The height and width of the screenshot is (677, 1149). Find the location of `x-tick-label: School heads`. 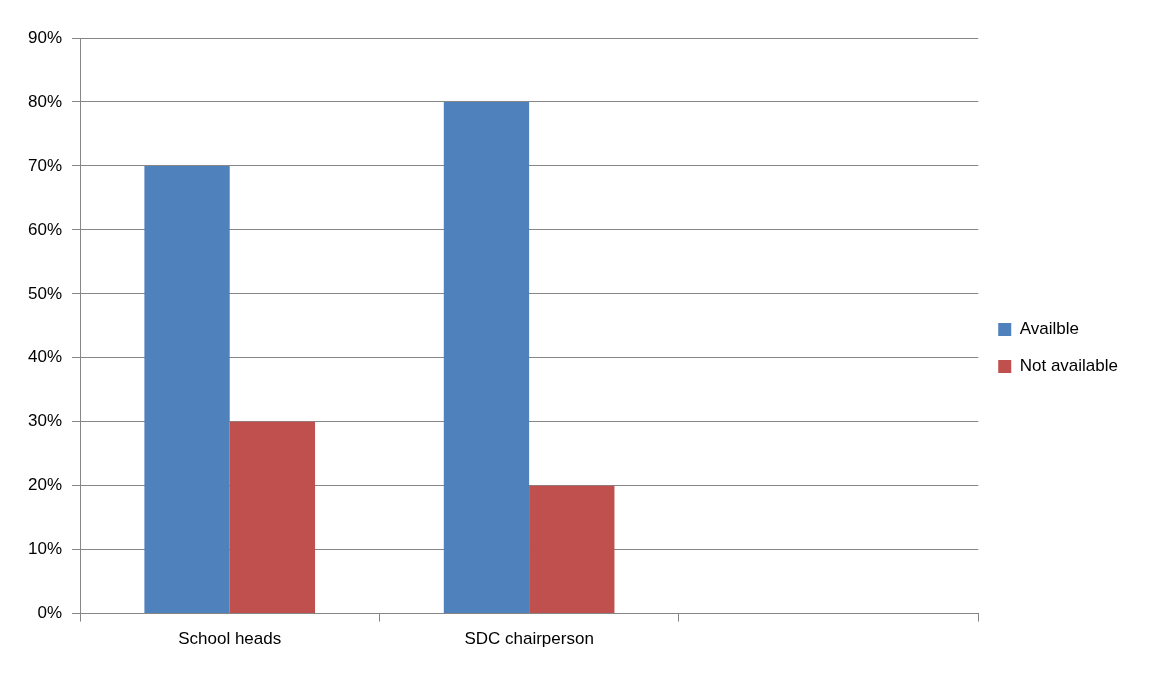

x-tick-label: School heads is located at coordinates (230, 639).